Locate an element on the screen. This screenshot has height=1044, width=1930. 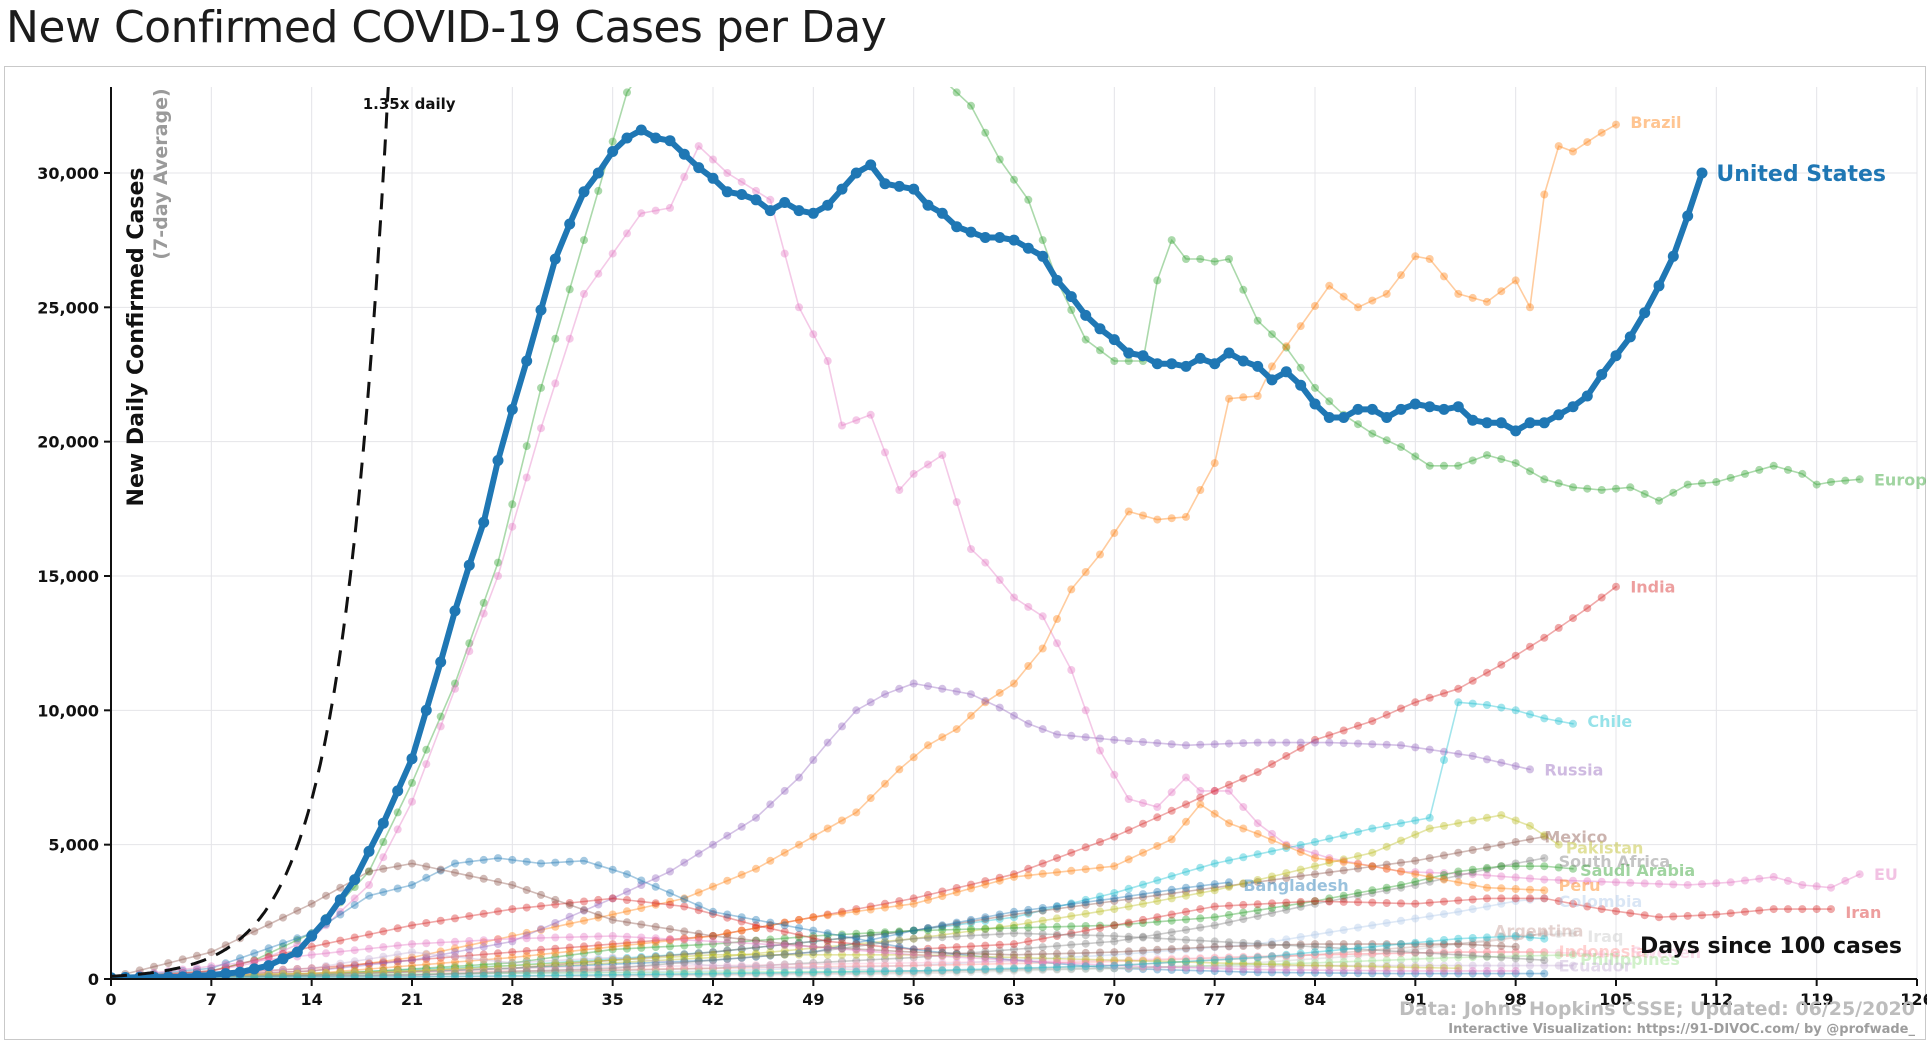
data-point-ecuador is located at coordinates (885, 970).